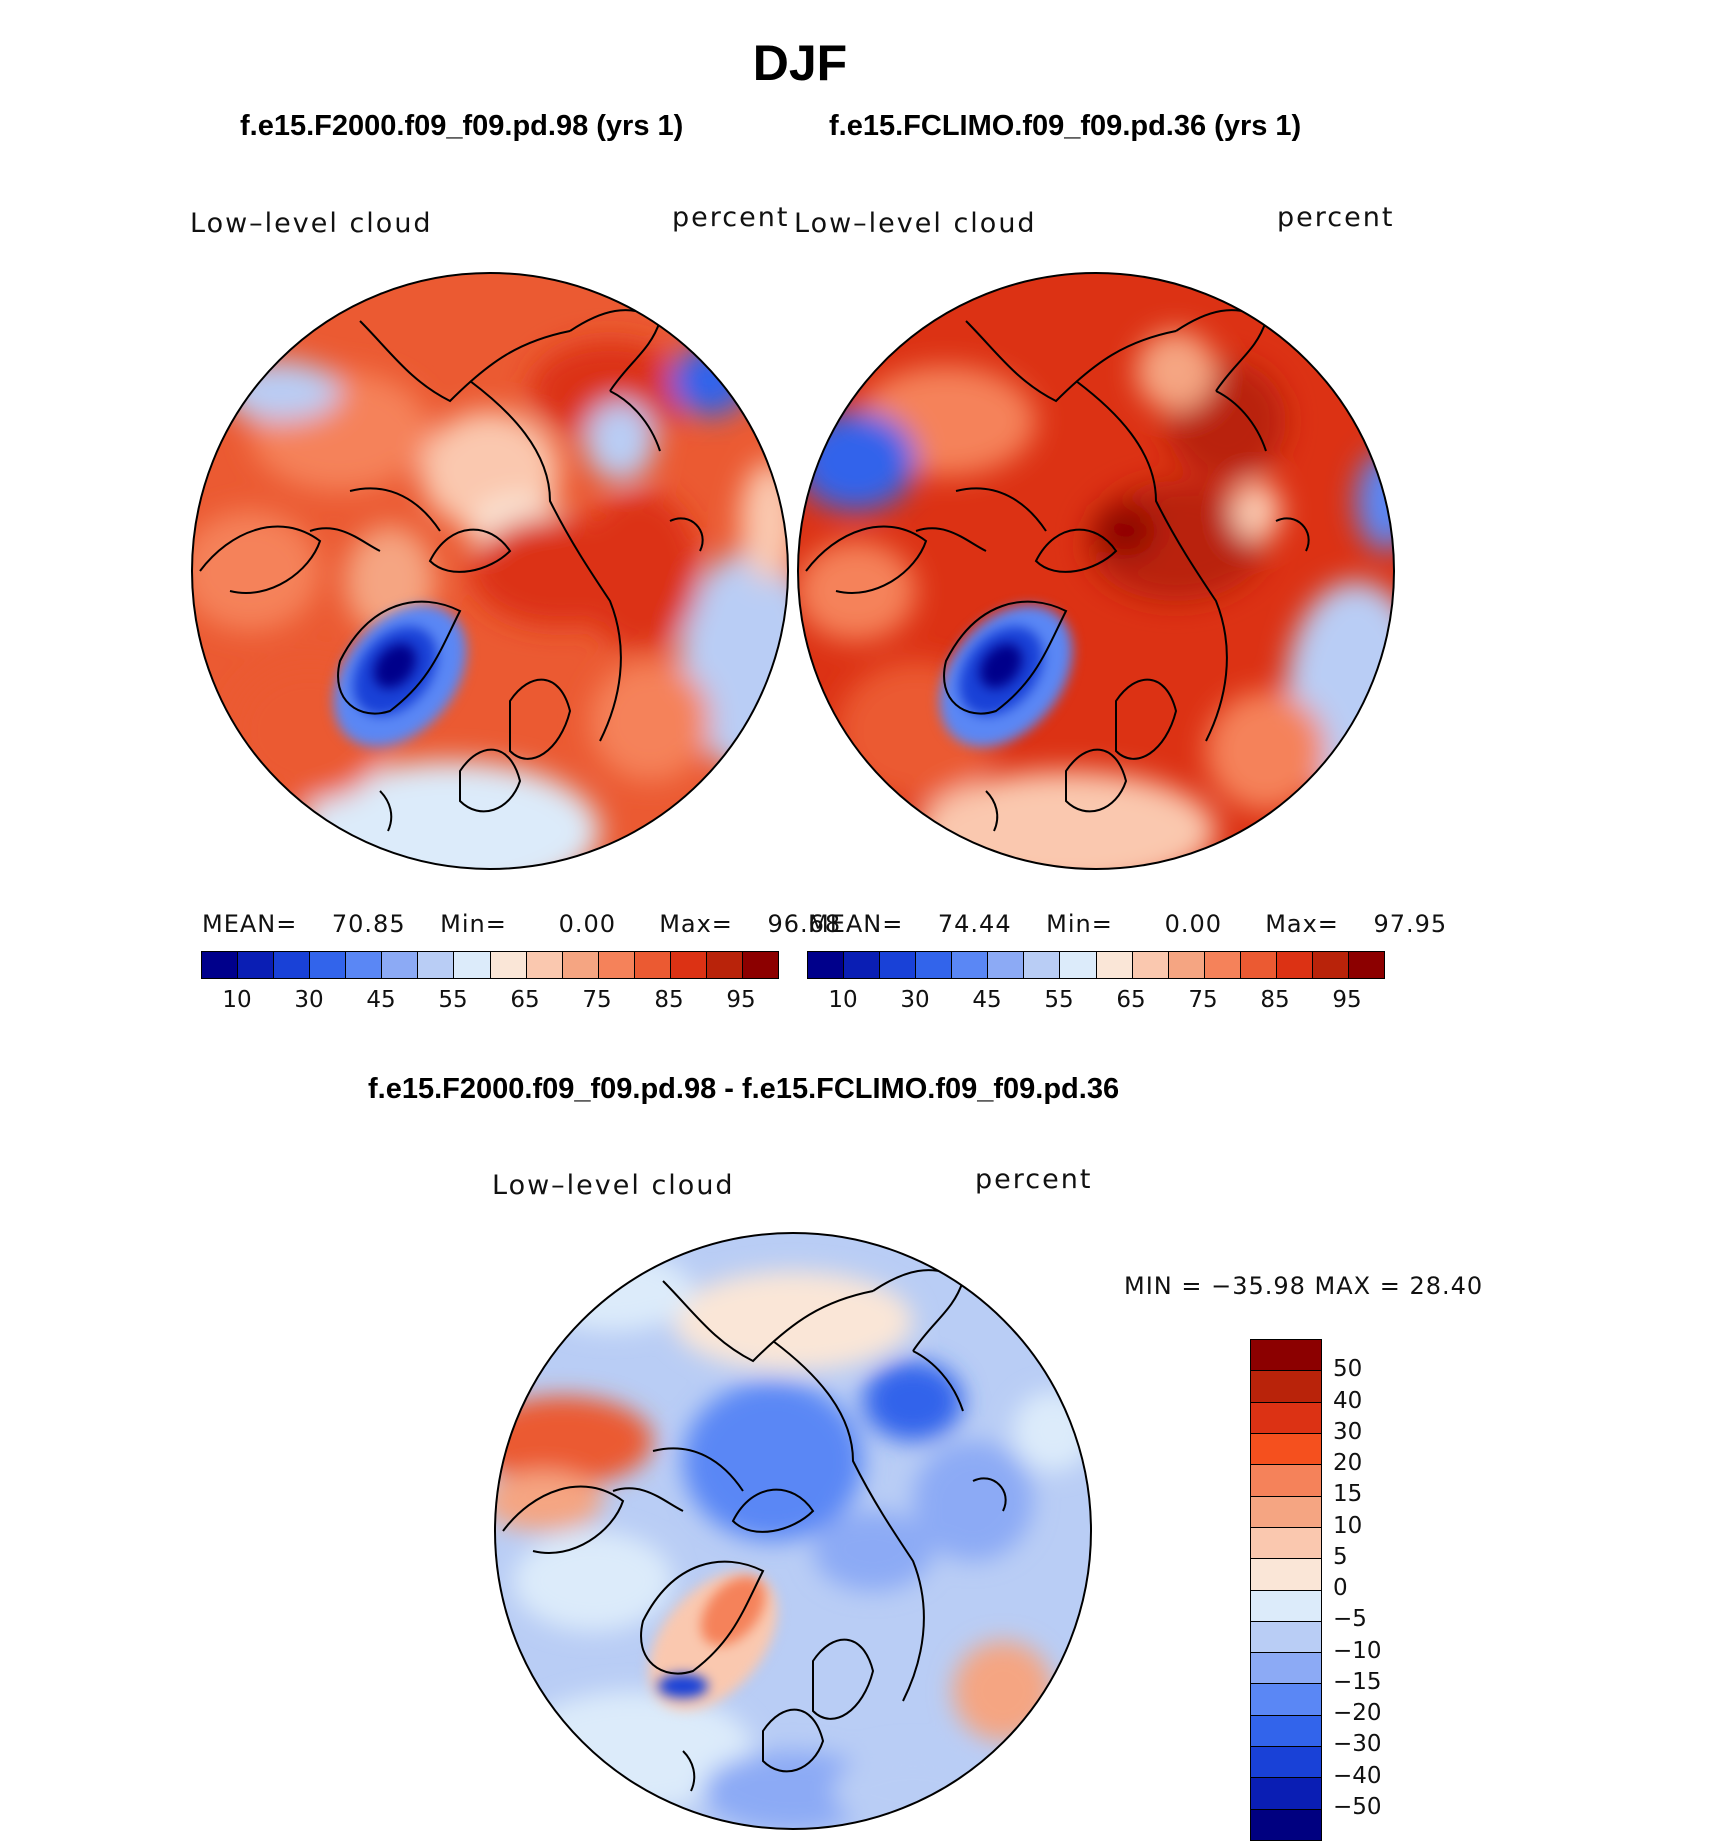 The height and width of the screenshot is (1841, 1710). Describe the element at coordinates (1357, 1806) in the screenshot. I see `colorbar-tick-label: −50` at that location.